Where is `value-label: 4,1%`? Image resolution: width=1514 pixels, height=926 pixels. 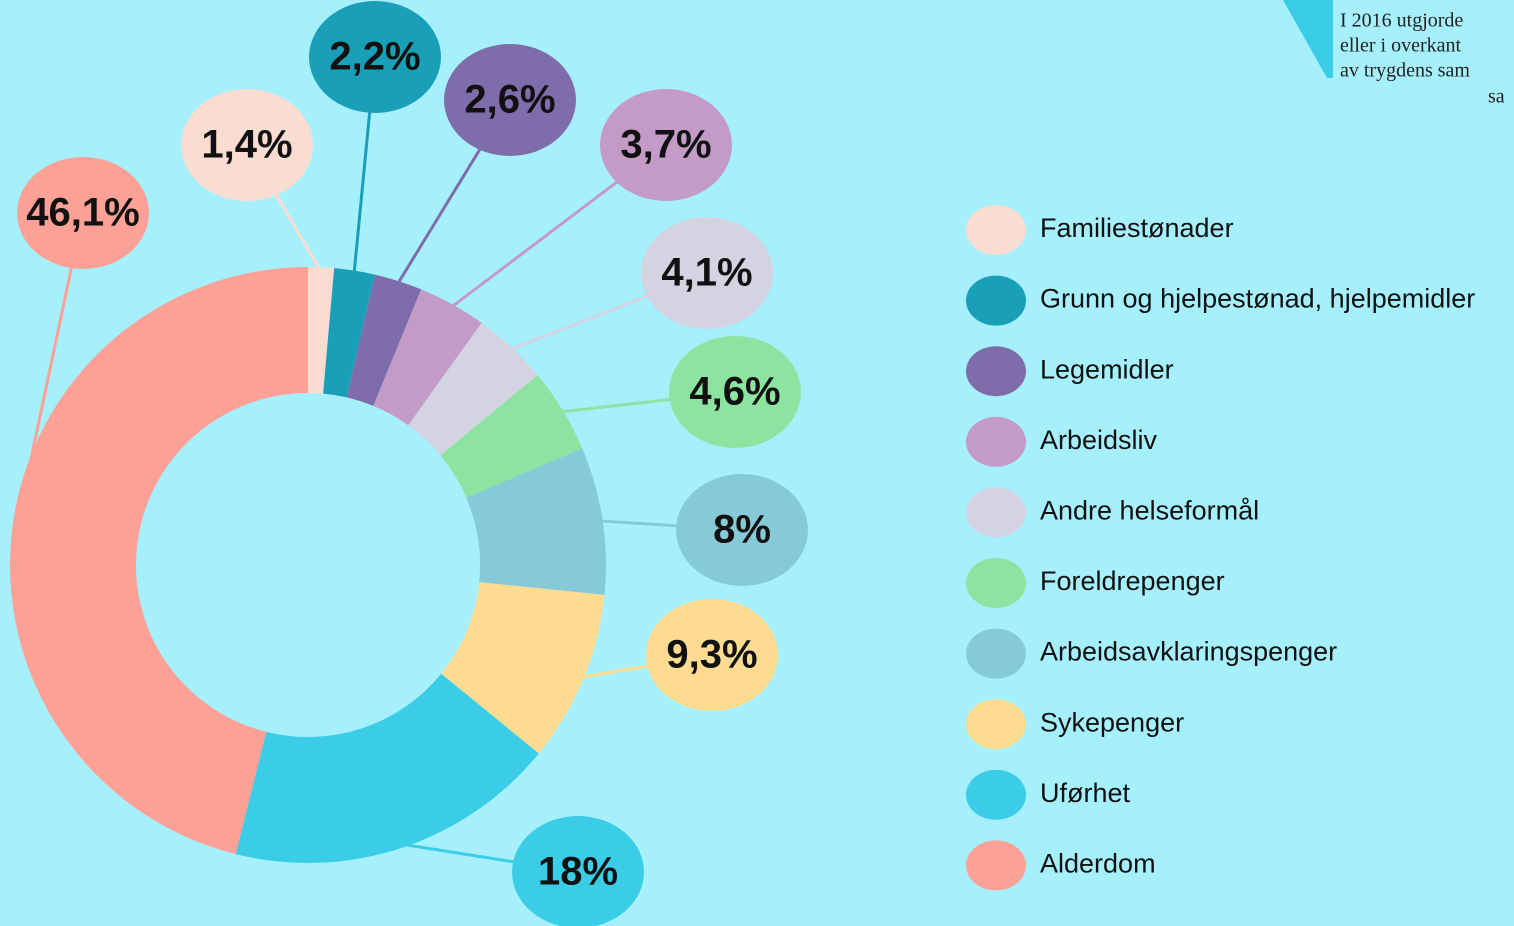 value-label: 4,1% is located at coordinates (706, 273).